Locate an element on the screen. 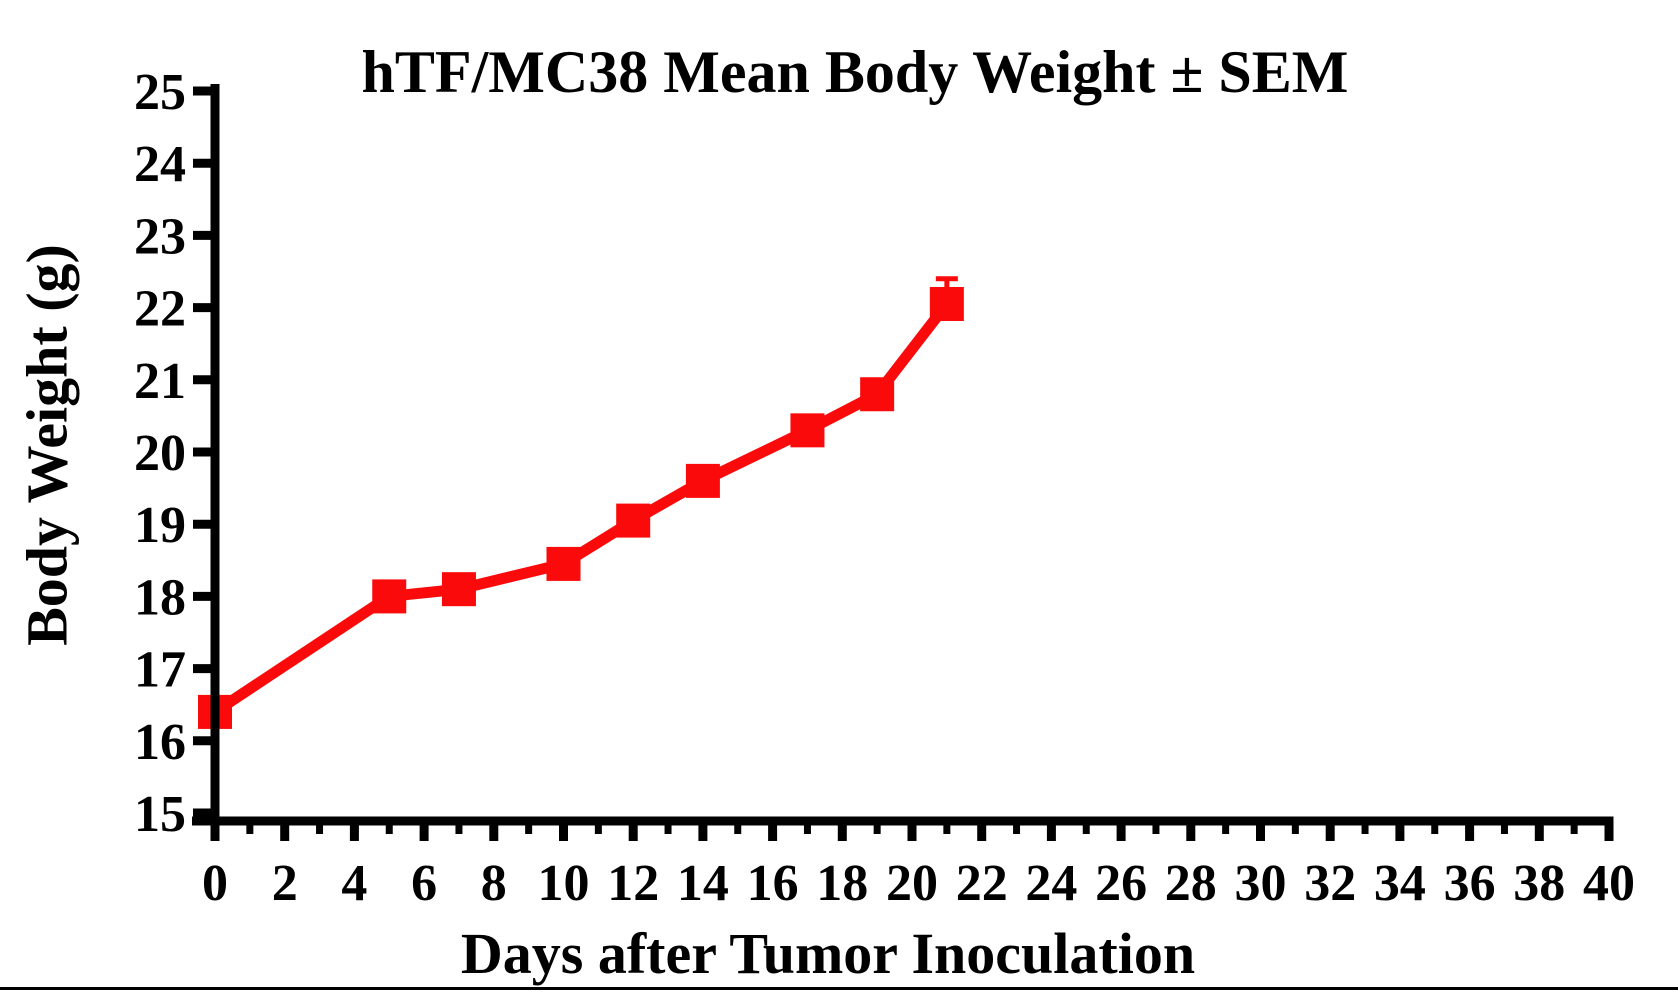 Image resolution: width=1678 pixels, height=994 pixels. y-tick-label: 19 is located at coordinates (160, 525).